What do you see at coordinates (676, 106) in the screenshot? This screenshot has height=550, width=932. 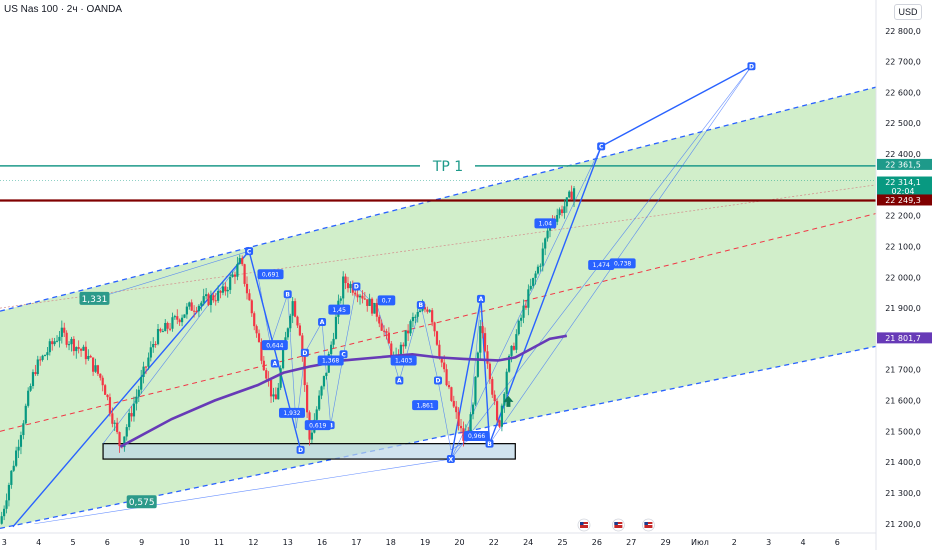 I see `pattern-leg-cd2` at bounding box center [676, 106].